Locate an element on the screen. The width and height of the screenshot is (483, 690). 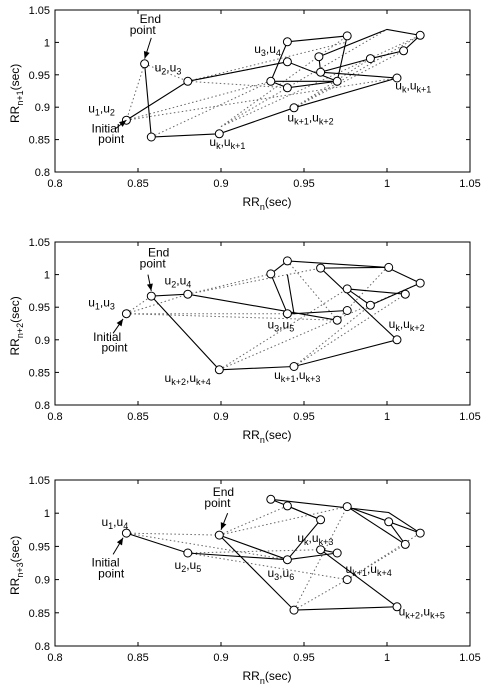
y-tick-label: 0.8 is located at coordinates (42, 647).